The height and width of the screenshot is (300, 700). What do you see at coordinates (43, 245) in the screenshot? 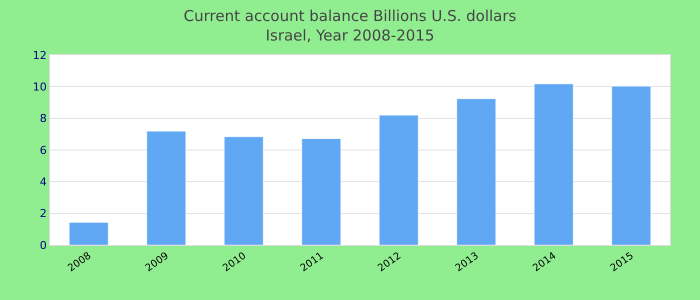
I see `y-tick-label: 0` at bounding box center [43, 245].